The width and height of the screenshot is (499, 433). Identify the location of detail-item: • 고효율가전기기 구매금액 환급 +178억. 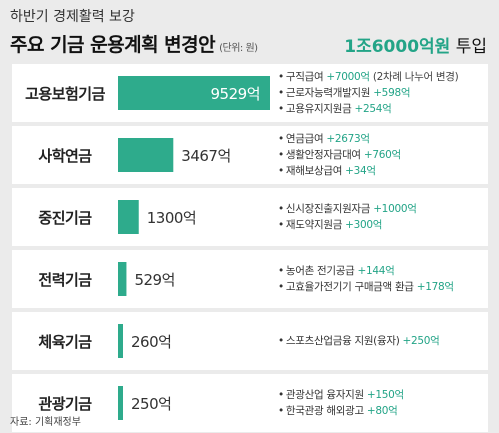
(366, 286).